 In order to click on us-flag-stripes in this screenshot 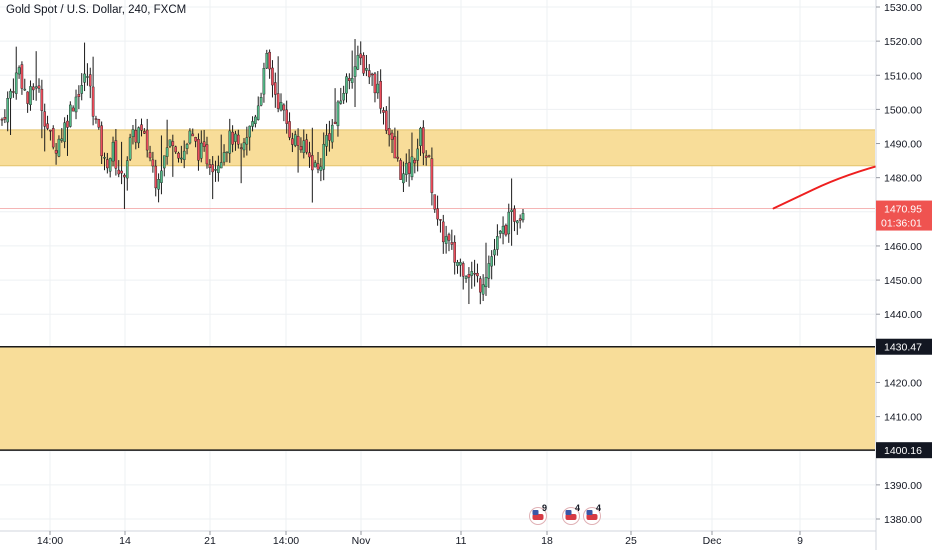, I will do `click(571, 517)`.